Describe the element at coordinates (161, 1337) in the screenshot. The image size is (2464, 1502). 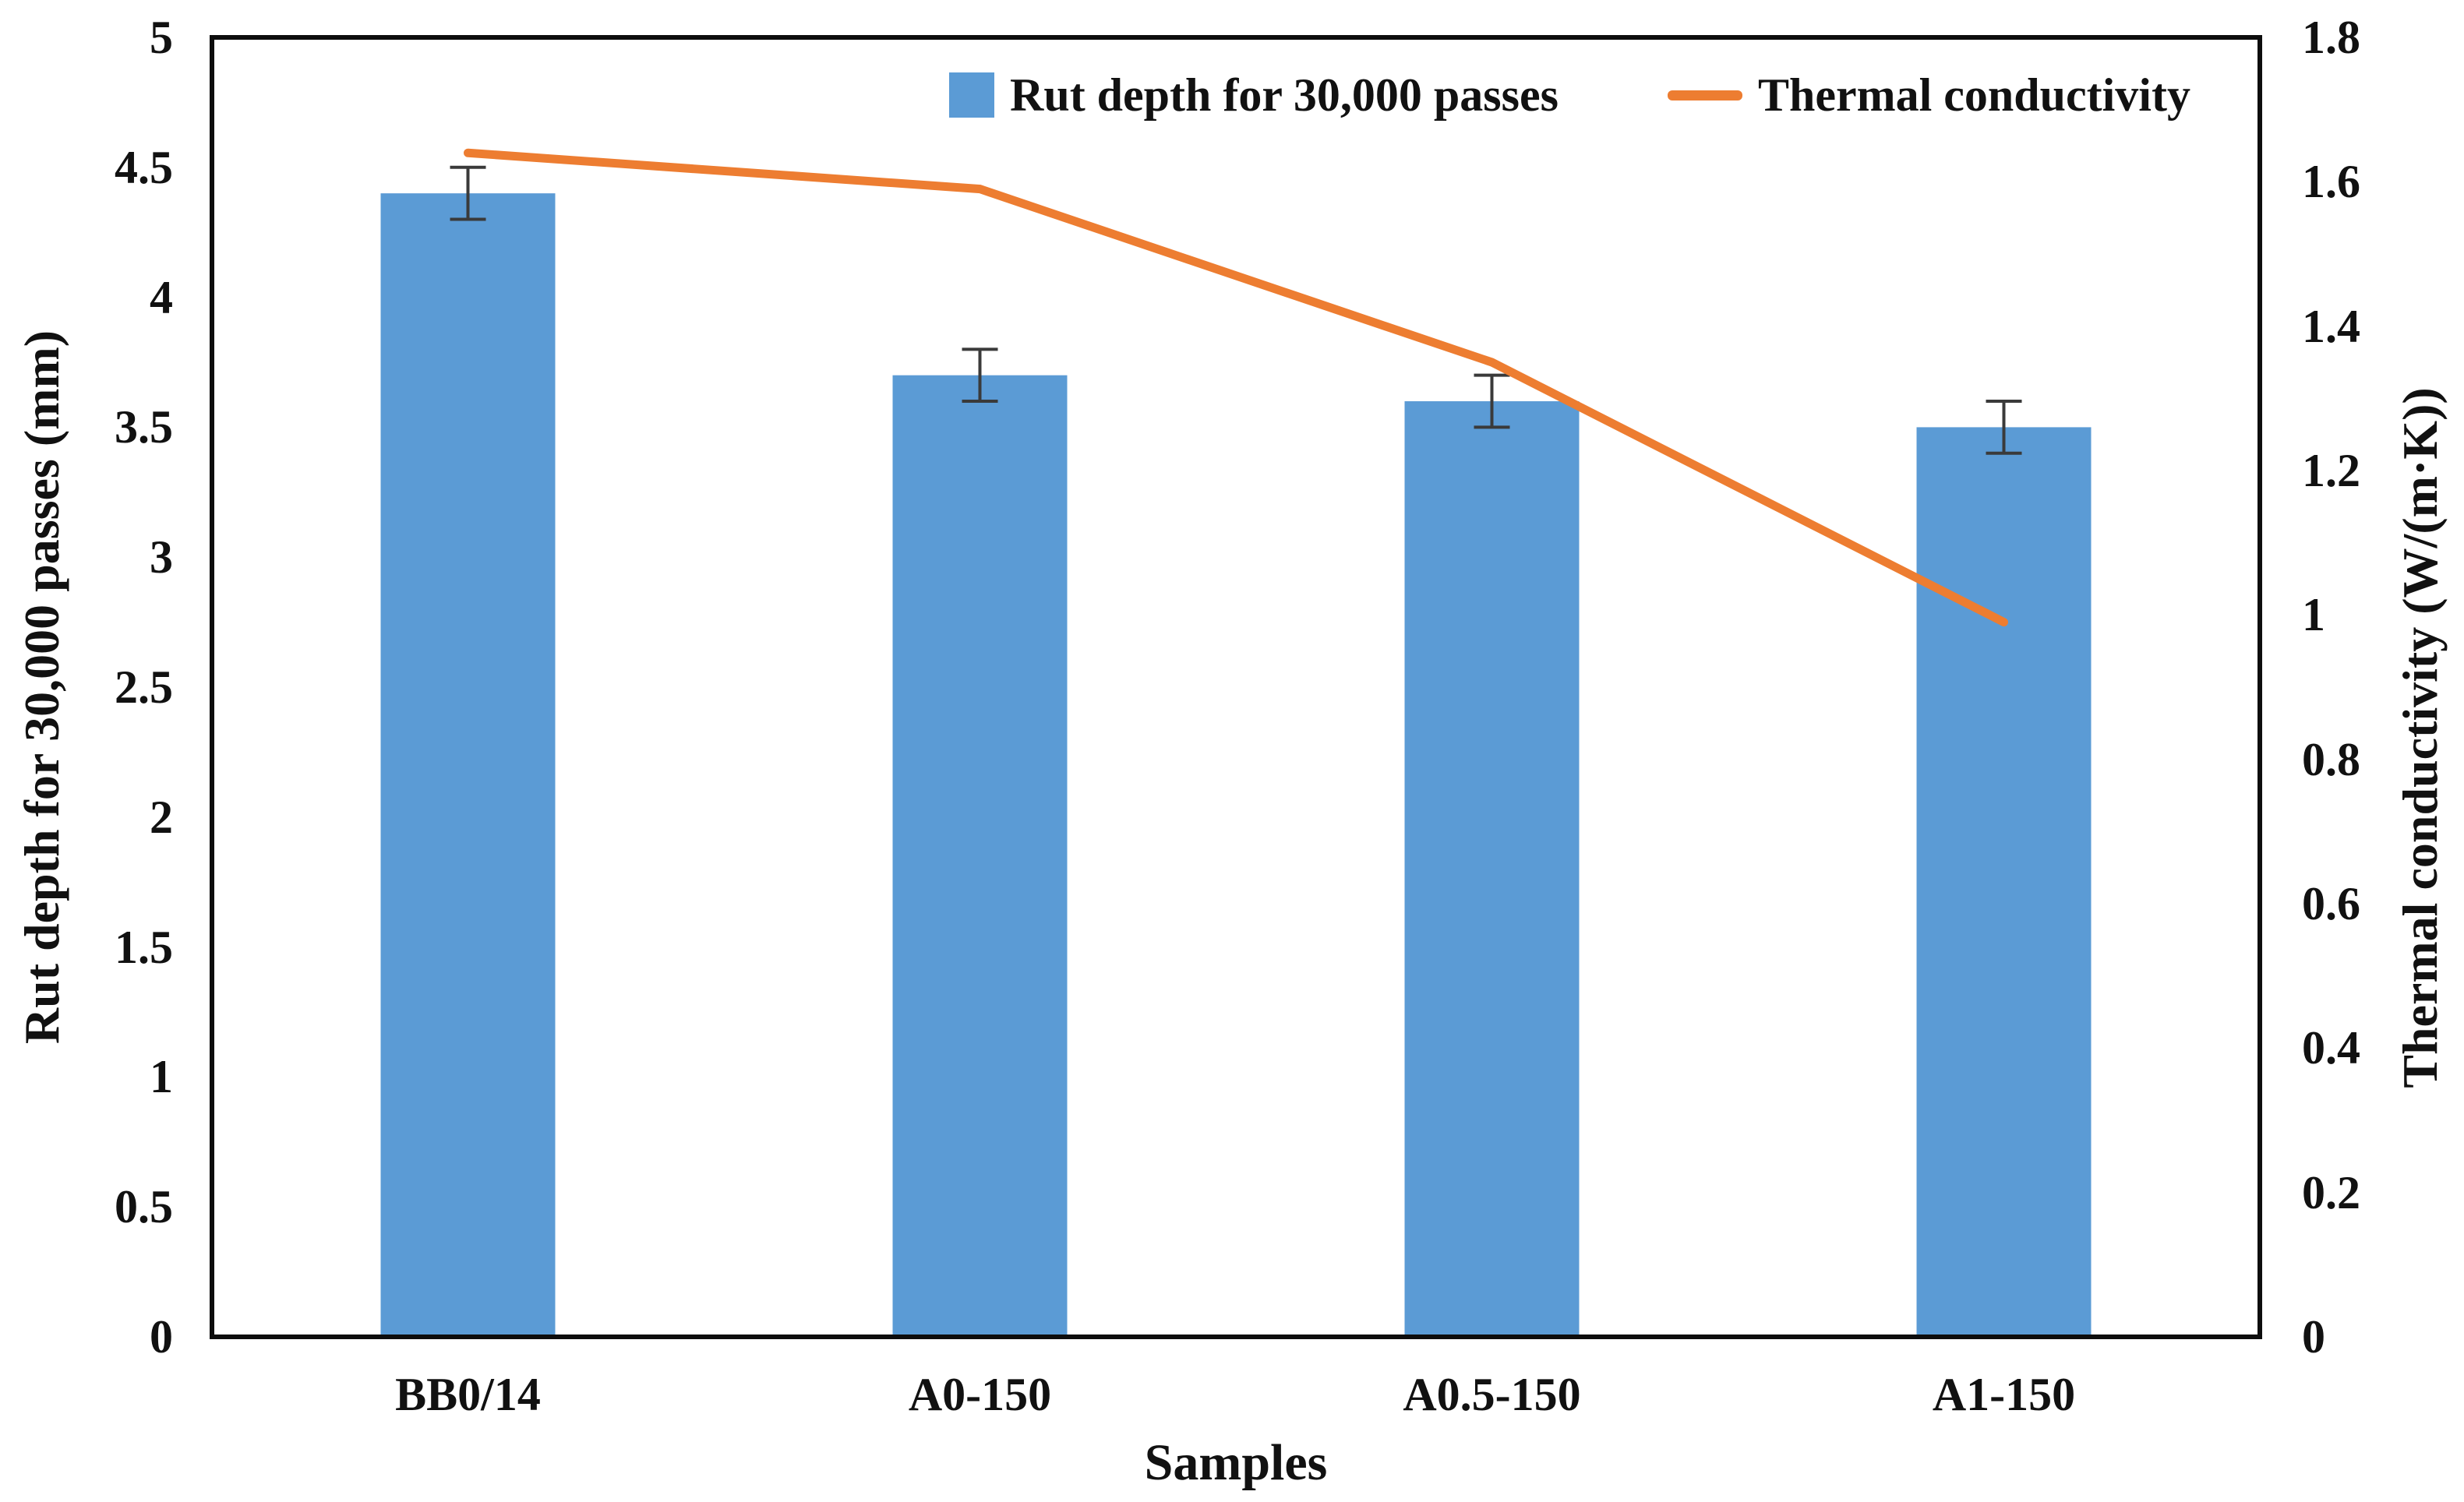
I see `left-tick-0: 0` at that location.